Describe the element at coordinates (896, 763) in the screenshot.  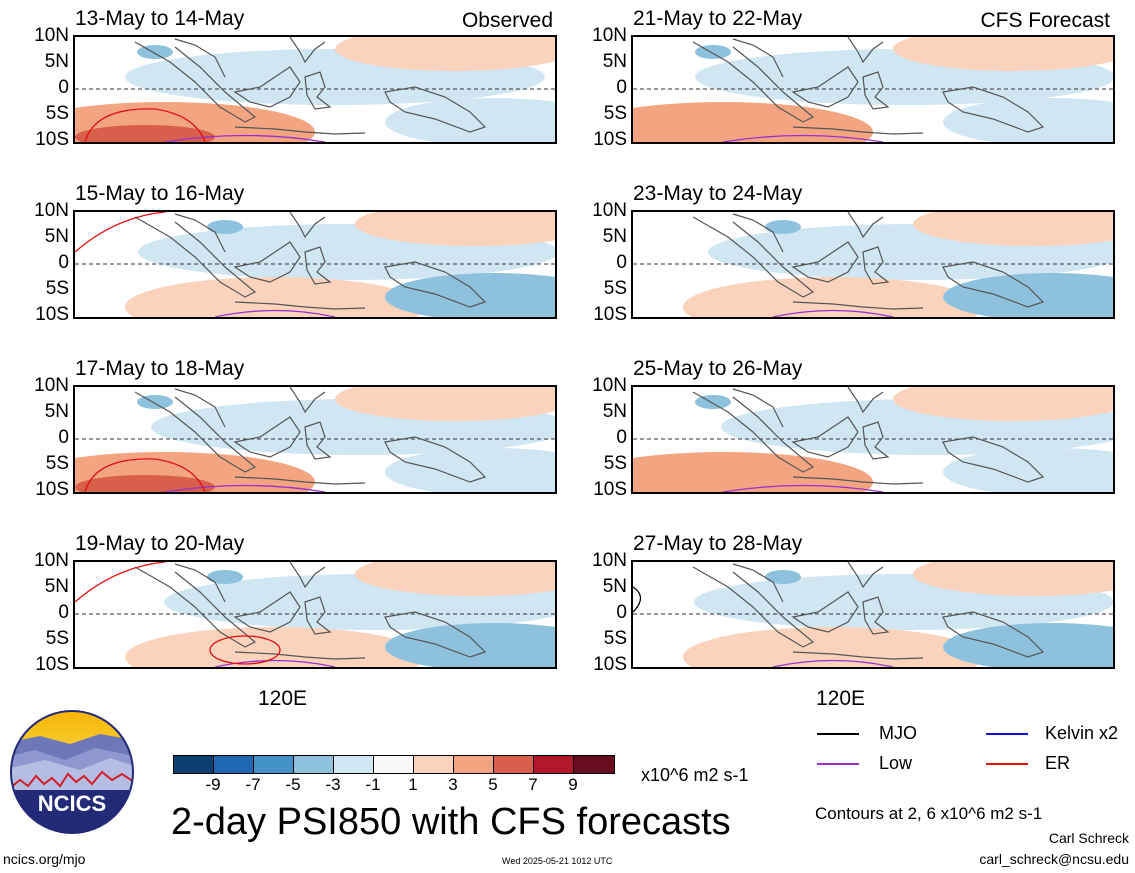
I see `legend-low: Low` at that location.